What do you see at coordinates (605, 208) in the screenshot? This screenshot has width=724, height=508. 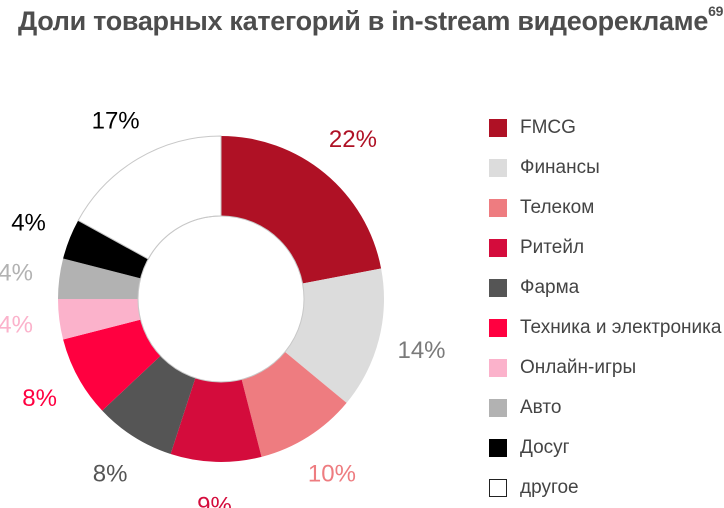 I see `legend-item-телеком: Телеком` at bounding box center [605, 208].